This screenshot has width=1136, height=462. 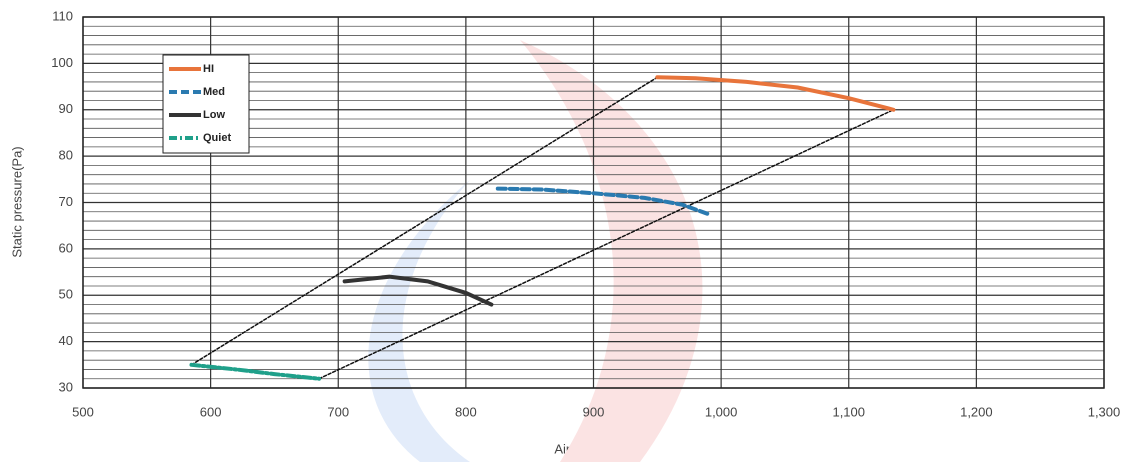 I want to click on legend-text: Low, so click(x=214, y=115).